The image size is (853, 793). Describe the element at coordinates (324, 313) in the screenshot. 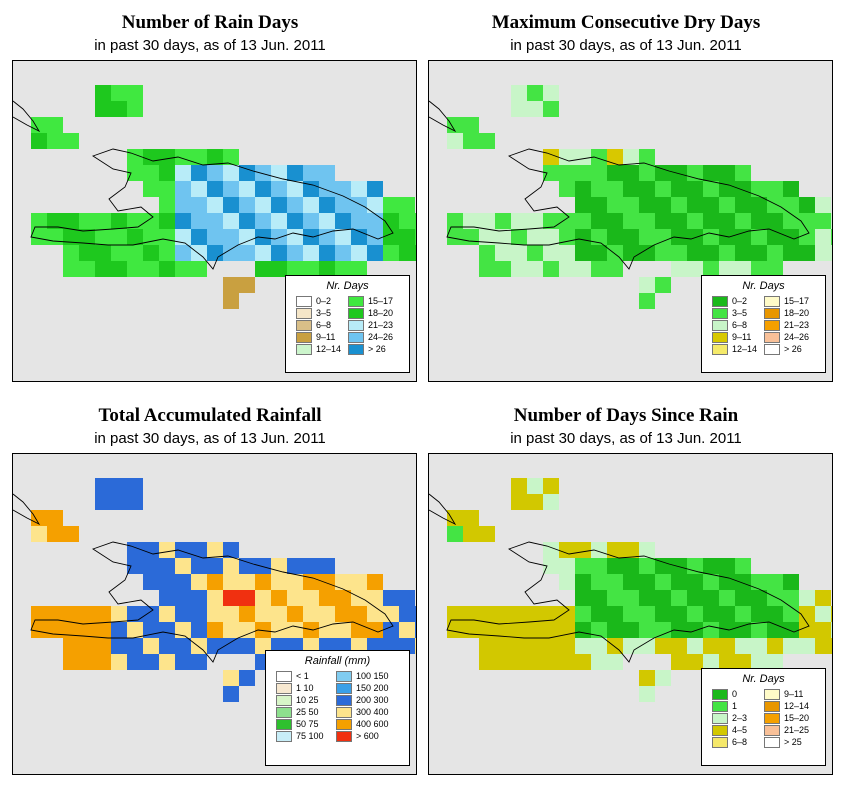

I see `legend-label: 3–5` at that location.